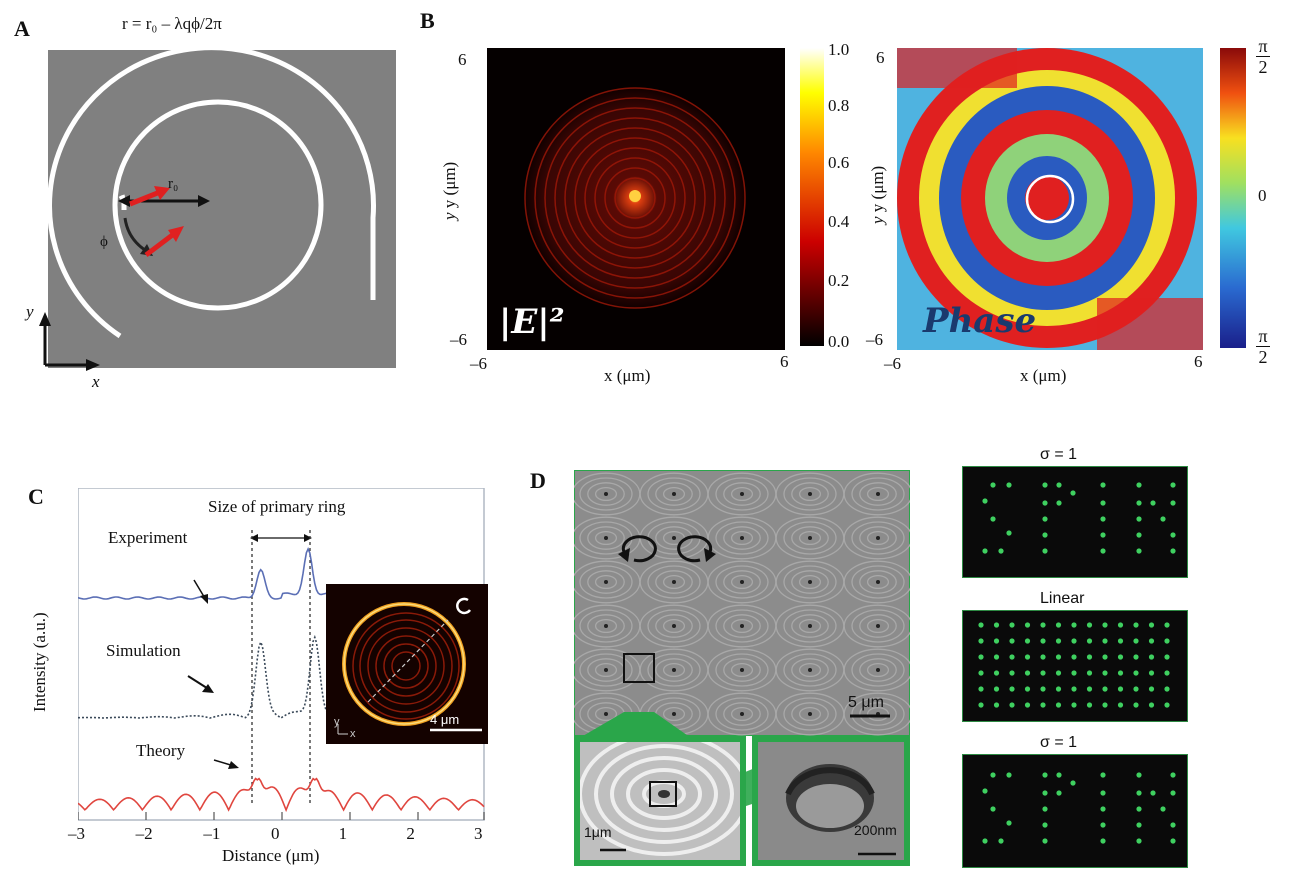 This screenshot has width=1291, height=870. Describe the element at coordinates (427, 20) in the screenshot. I see `panel-b-label: B` at that location.